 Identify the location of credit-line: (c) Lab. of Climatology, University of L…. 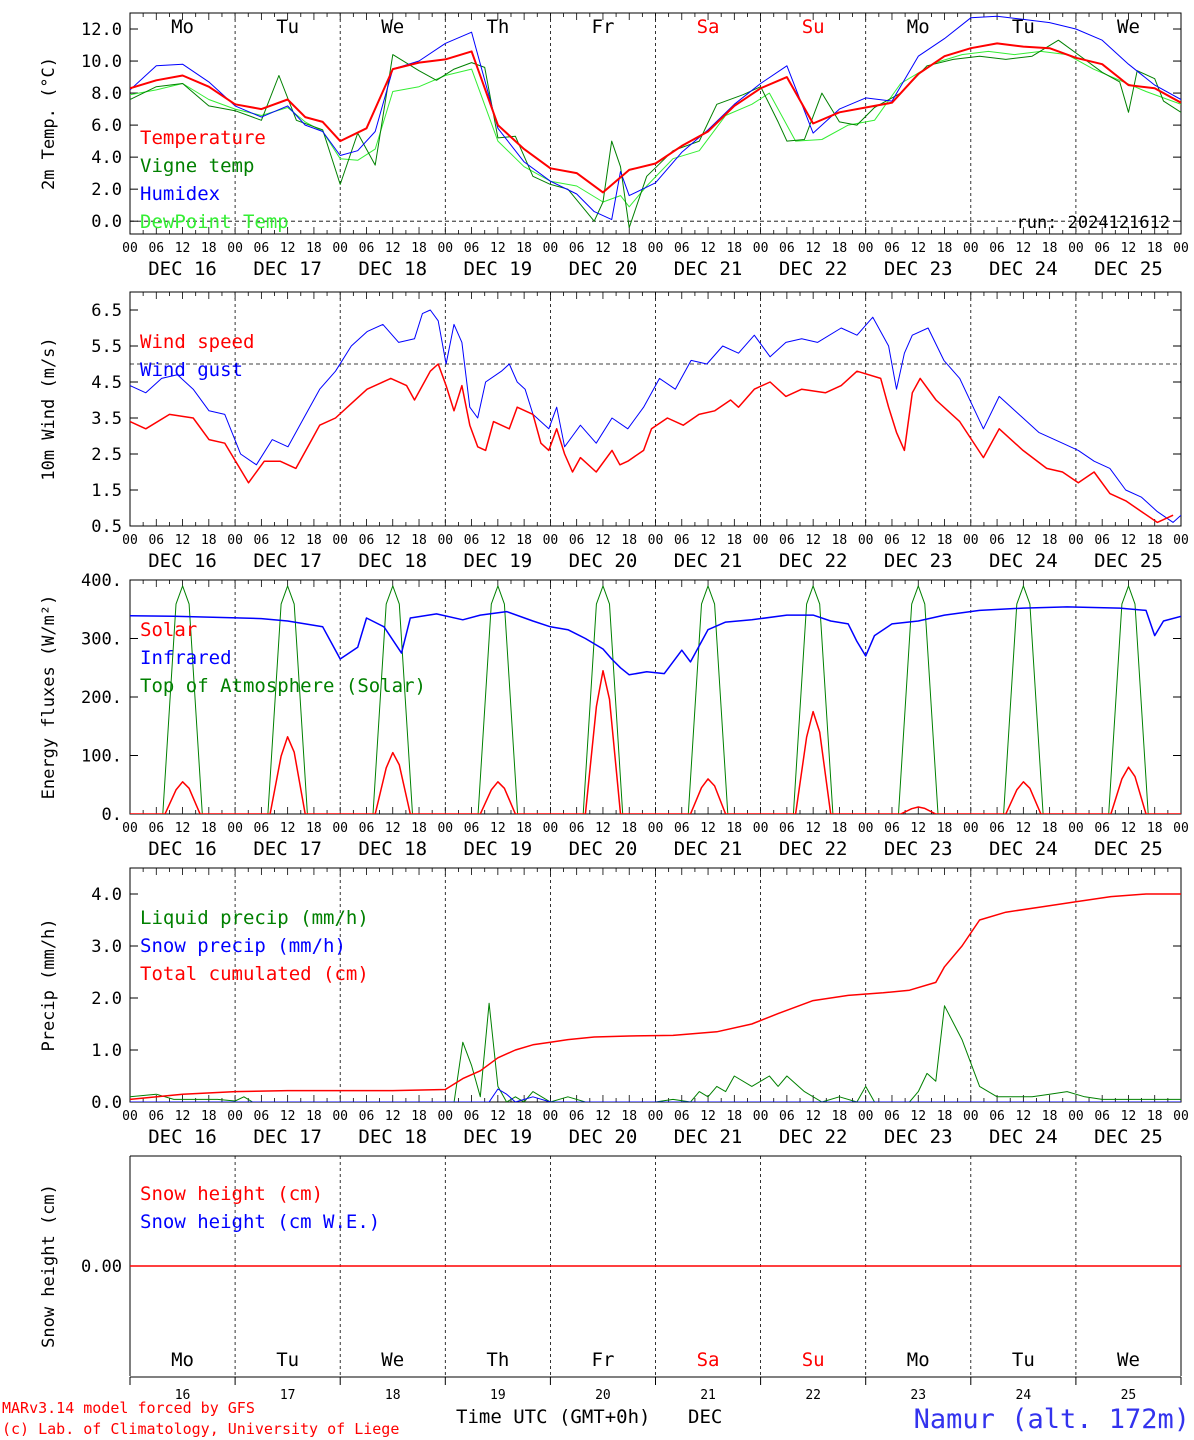
(200, 1429).